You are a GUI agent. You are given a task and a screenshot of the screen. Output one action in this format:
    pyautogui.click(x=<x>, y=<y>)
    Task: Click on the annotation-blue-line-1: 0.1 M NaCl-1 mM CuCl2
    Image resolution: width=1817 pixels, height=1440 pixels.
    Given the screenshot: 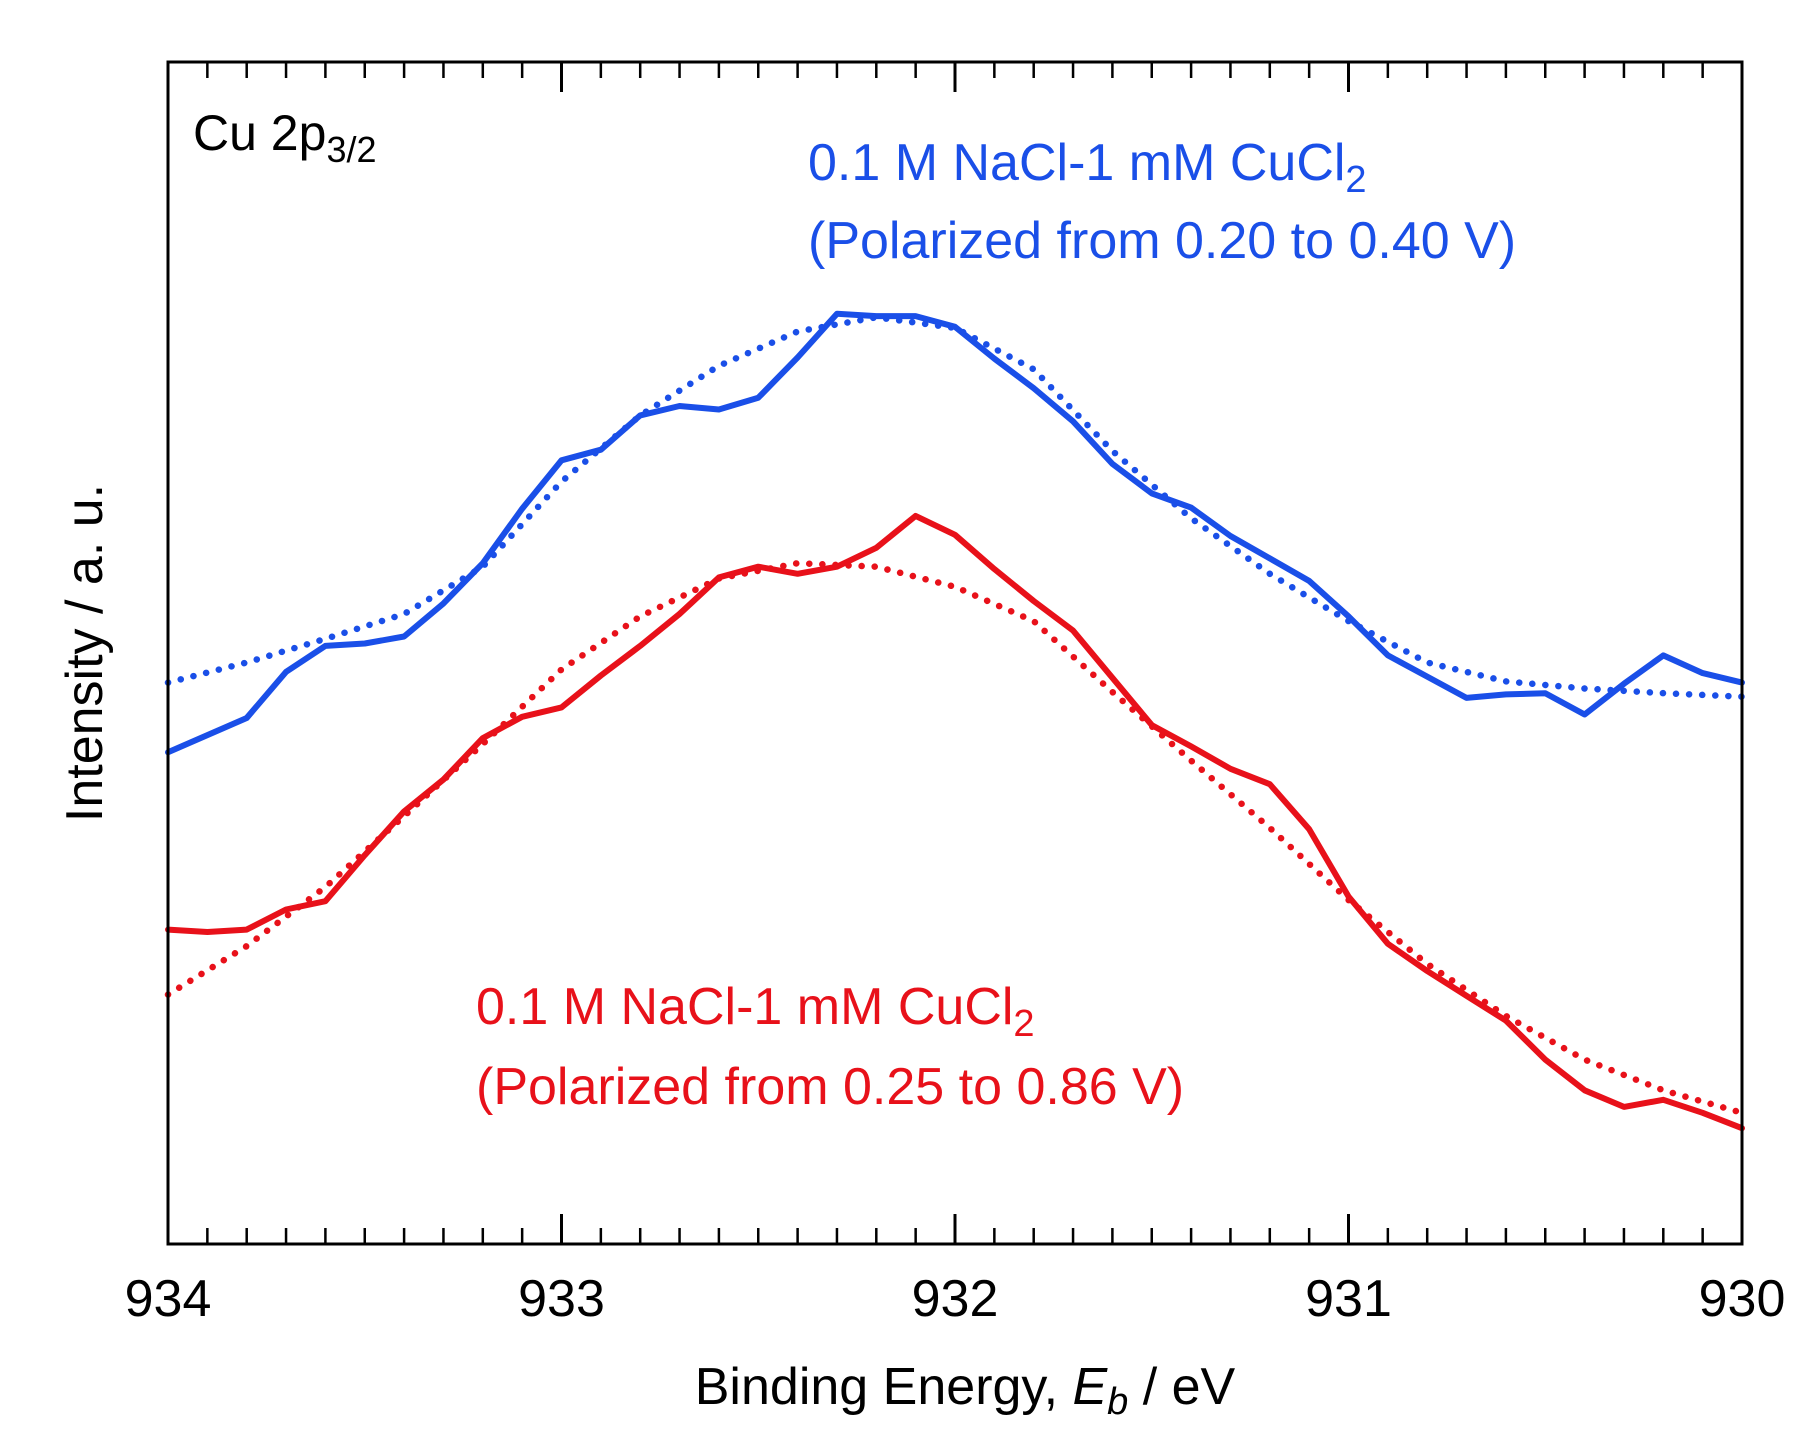 What is the action you would take?
    pyautogui.click(x=1087, y=167)
    